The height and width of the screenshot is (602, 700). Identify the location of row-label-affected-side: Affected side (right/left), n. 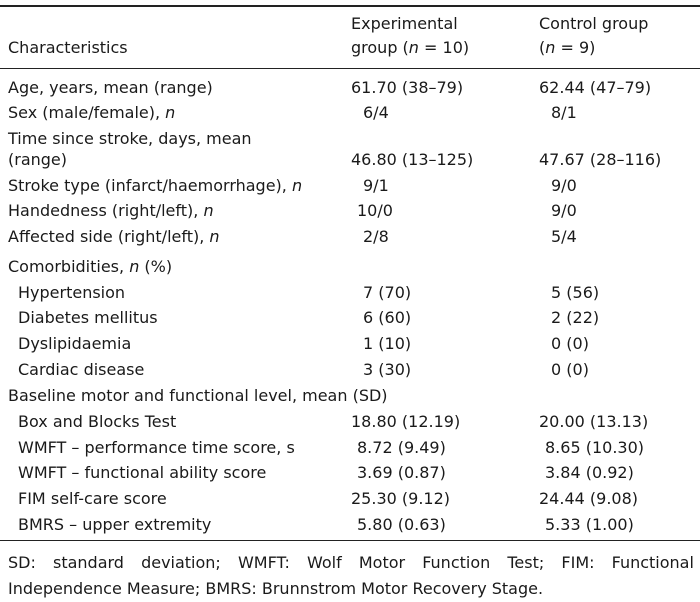
(114, 236).